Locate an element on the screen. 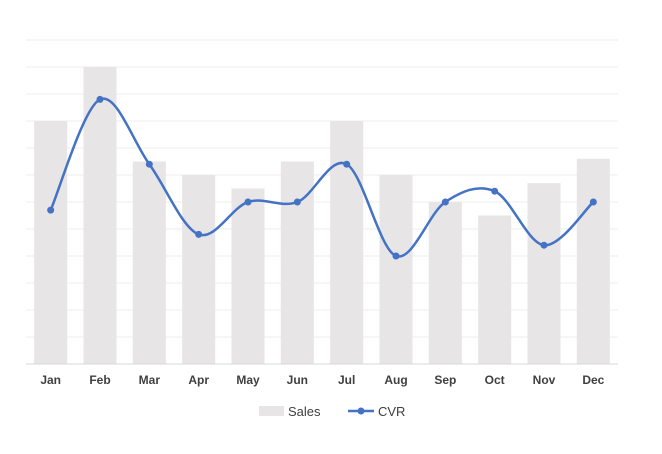 The height and width of the screenshot is (454, 662). x-tick-label: Mar is located at coordinates (150, 380).